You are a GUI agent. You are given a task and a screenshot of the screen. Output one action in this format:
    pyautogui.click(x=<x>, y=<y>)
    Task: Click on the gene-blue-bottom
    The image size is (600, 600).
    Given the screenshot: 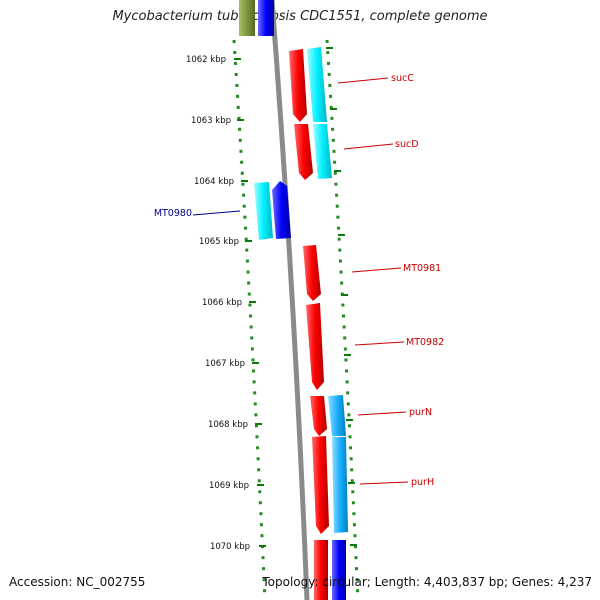 What is the action you would take?
    pyautogui.click(x=339, y=570)
    